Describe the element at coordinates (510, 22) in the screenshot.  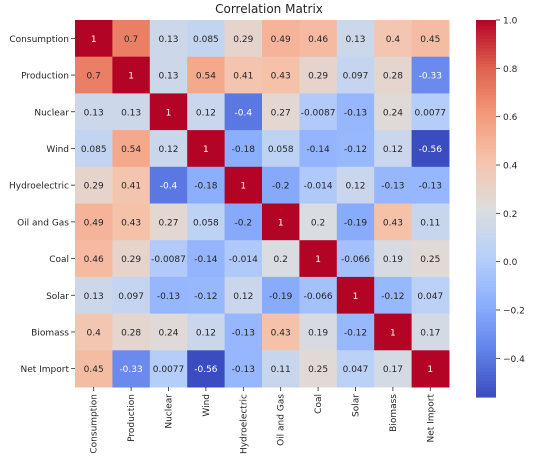
I see `colorbar-tick-label: 1.0` at that location.